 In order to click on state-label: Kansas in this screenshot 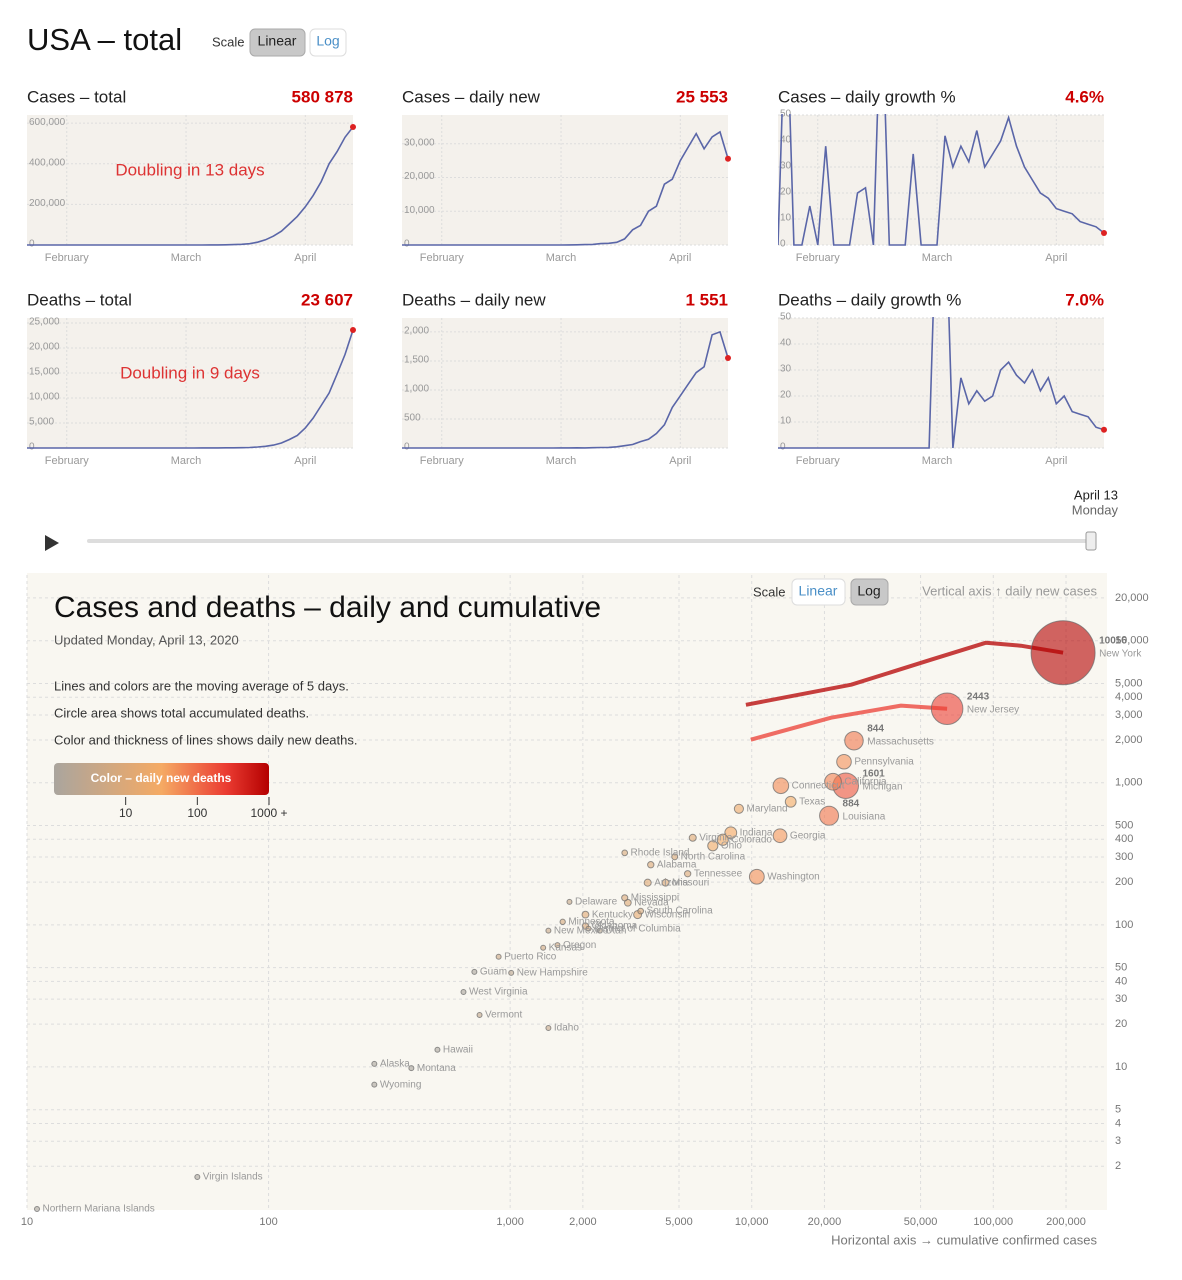, I will do `click(565, 947)`.